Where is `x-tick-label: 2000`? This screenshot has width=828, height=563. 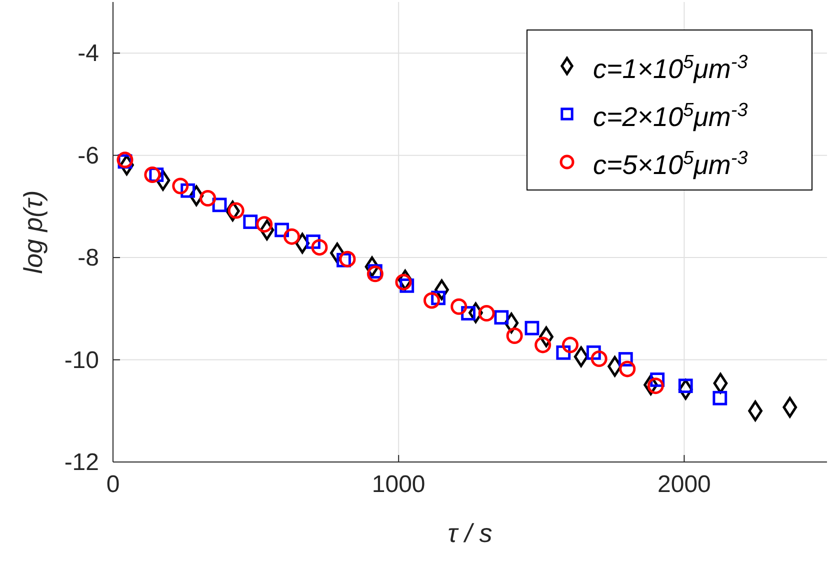
x-tick-label: 2000 is located at coordinates (684, 484).